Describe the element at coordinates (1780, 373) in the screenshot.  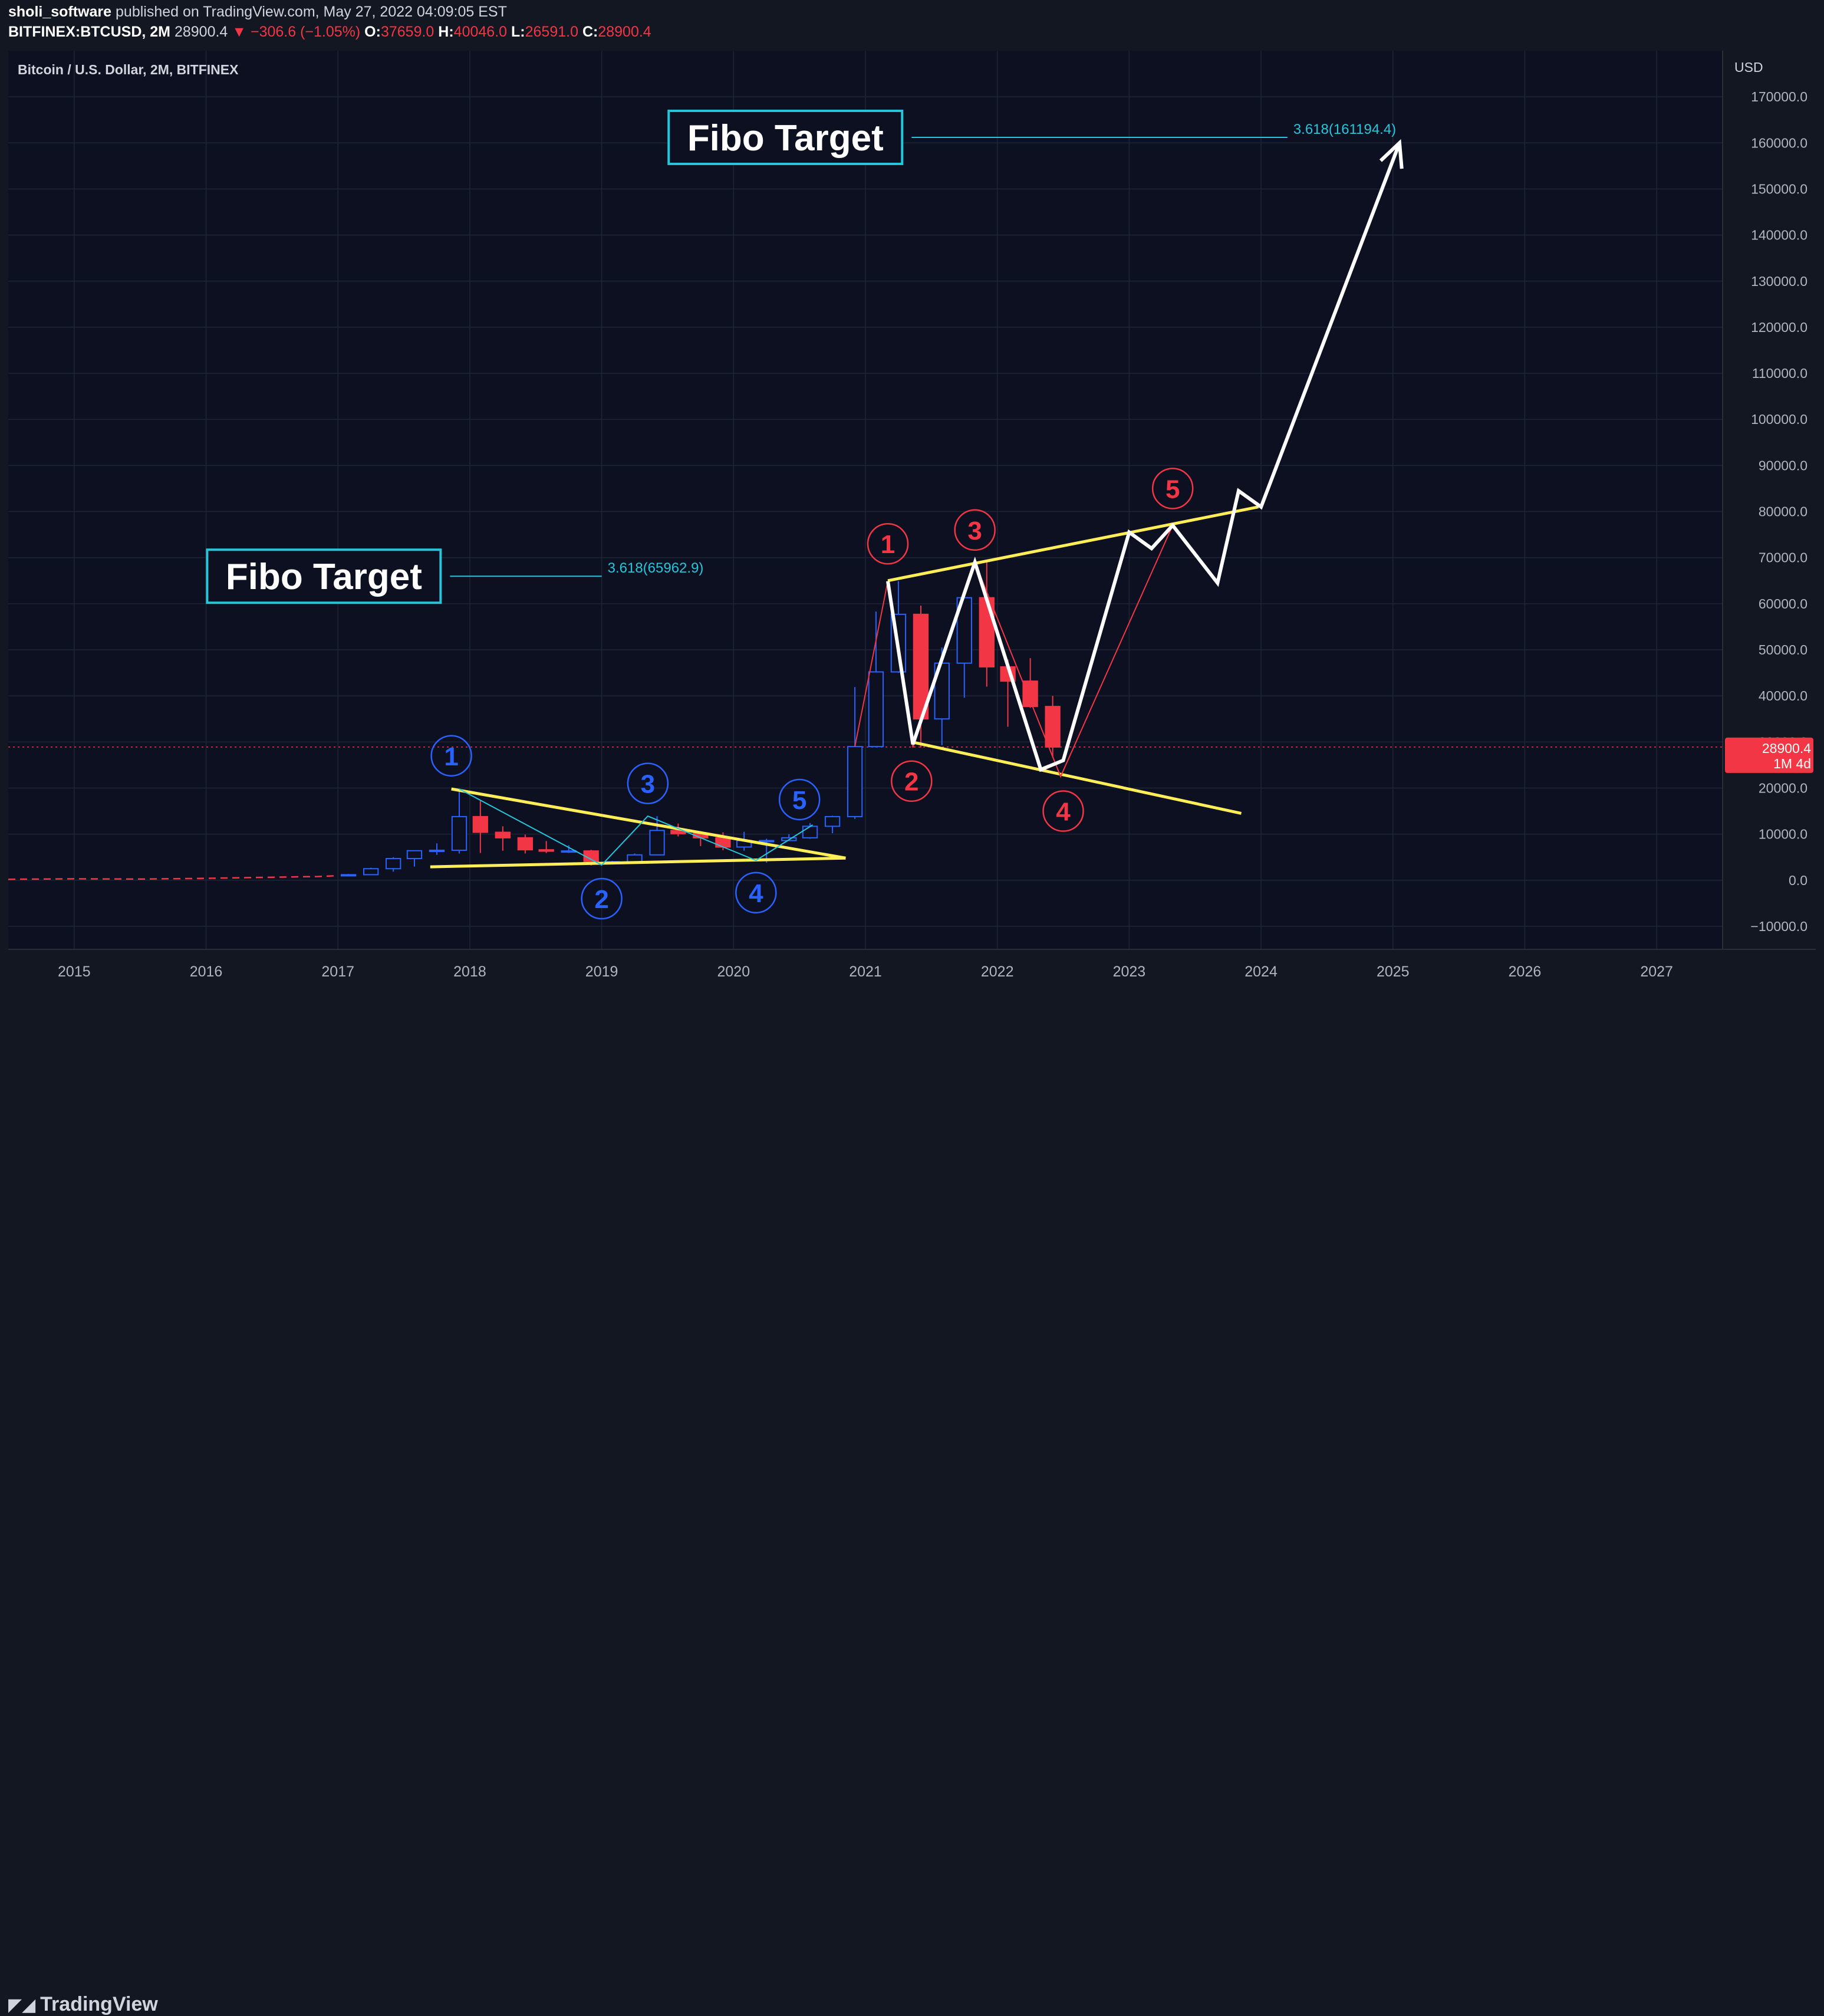
I see `price-tick-label: 110000.0` at that location.